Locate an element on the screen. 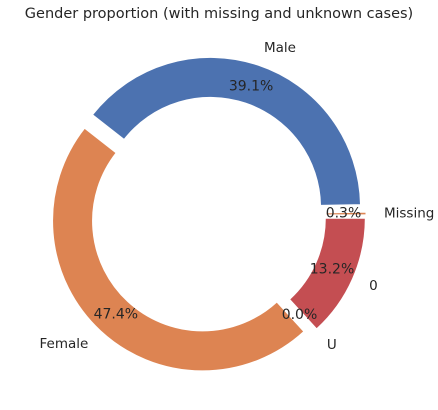 The image size is (438, 410). percent-label-missing: 0.3% is located at coordinates (344, 214).